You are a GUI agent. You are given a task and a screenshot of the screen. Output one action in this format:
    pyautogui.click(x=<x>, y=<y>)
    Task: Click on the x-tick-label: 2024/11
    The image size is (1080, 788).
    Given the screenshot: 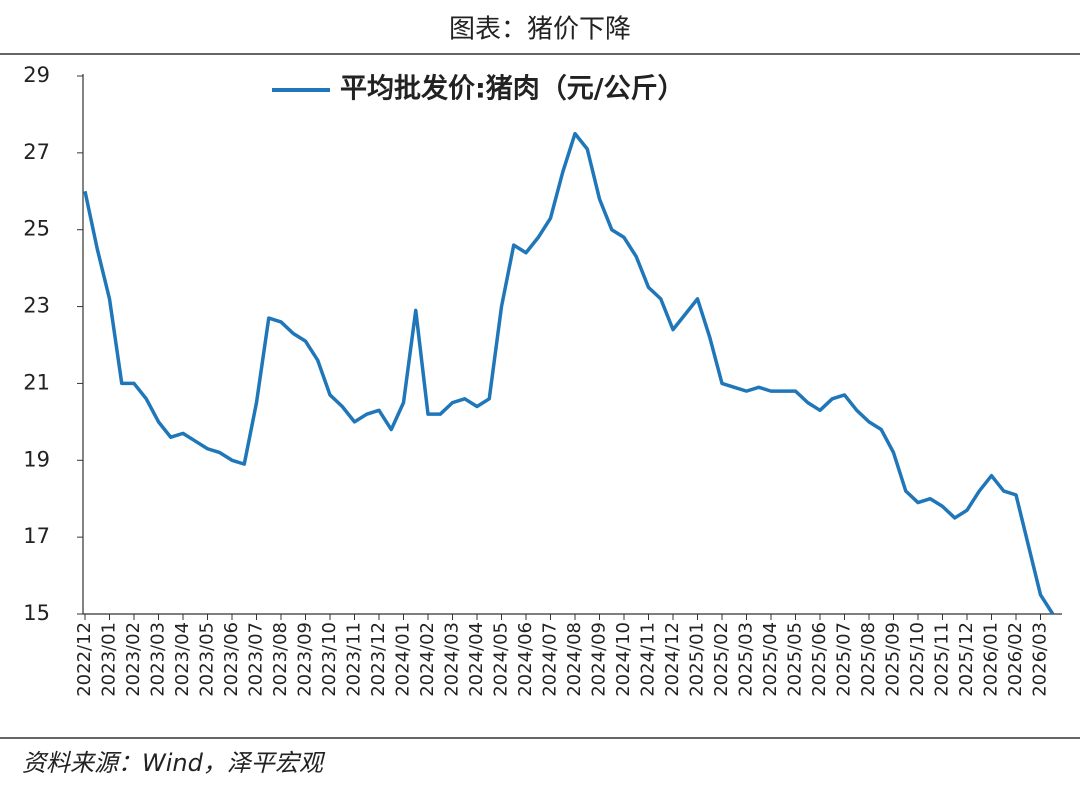 What is the action you would take?
    pyautogui.click(x=648, y=659)
    